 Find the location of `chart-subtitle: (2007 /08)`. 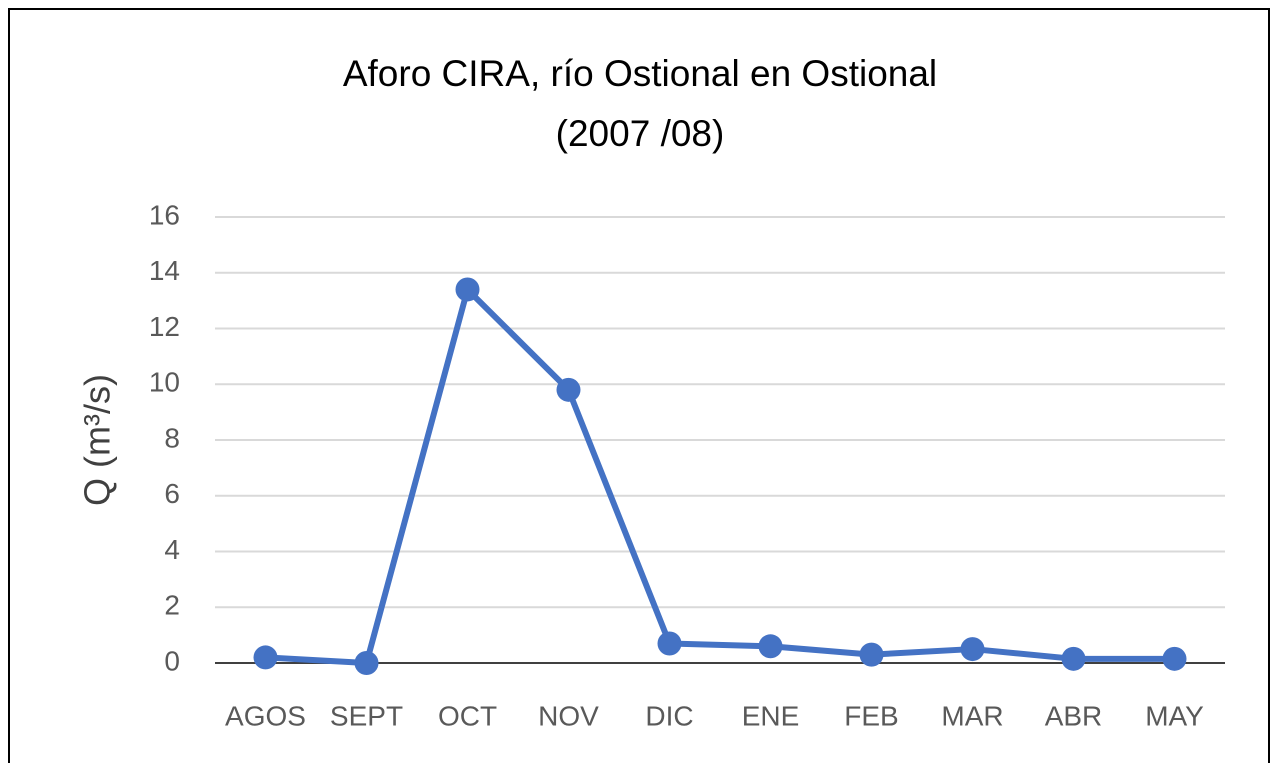

chart-subtitle: (2007 /08) is located at coordinates (640, 133).